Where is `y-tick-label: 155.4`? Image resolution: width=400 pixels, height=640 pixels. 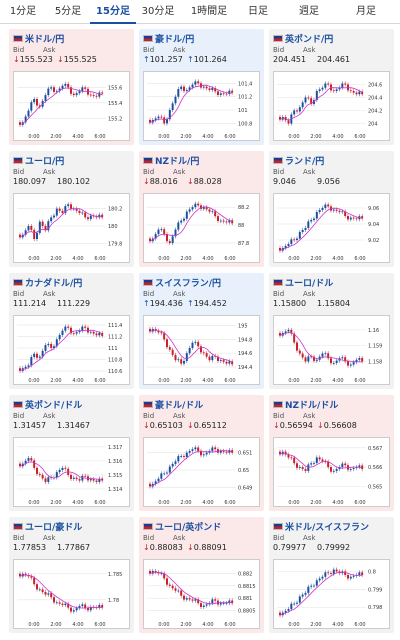 y-tick-label: 155.4 is located at coordinates (115, 104).